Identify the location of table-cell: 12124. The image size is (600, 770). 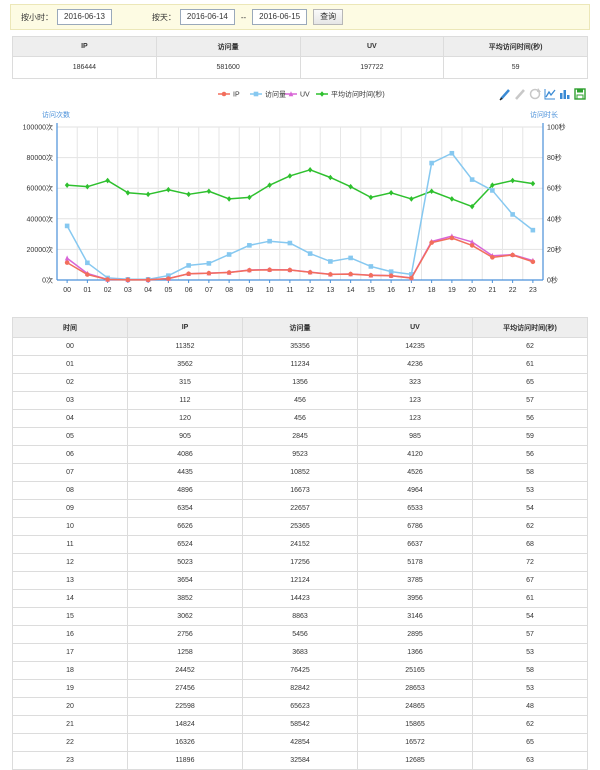
(300, 580).